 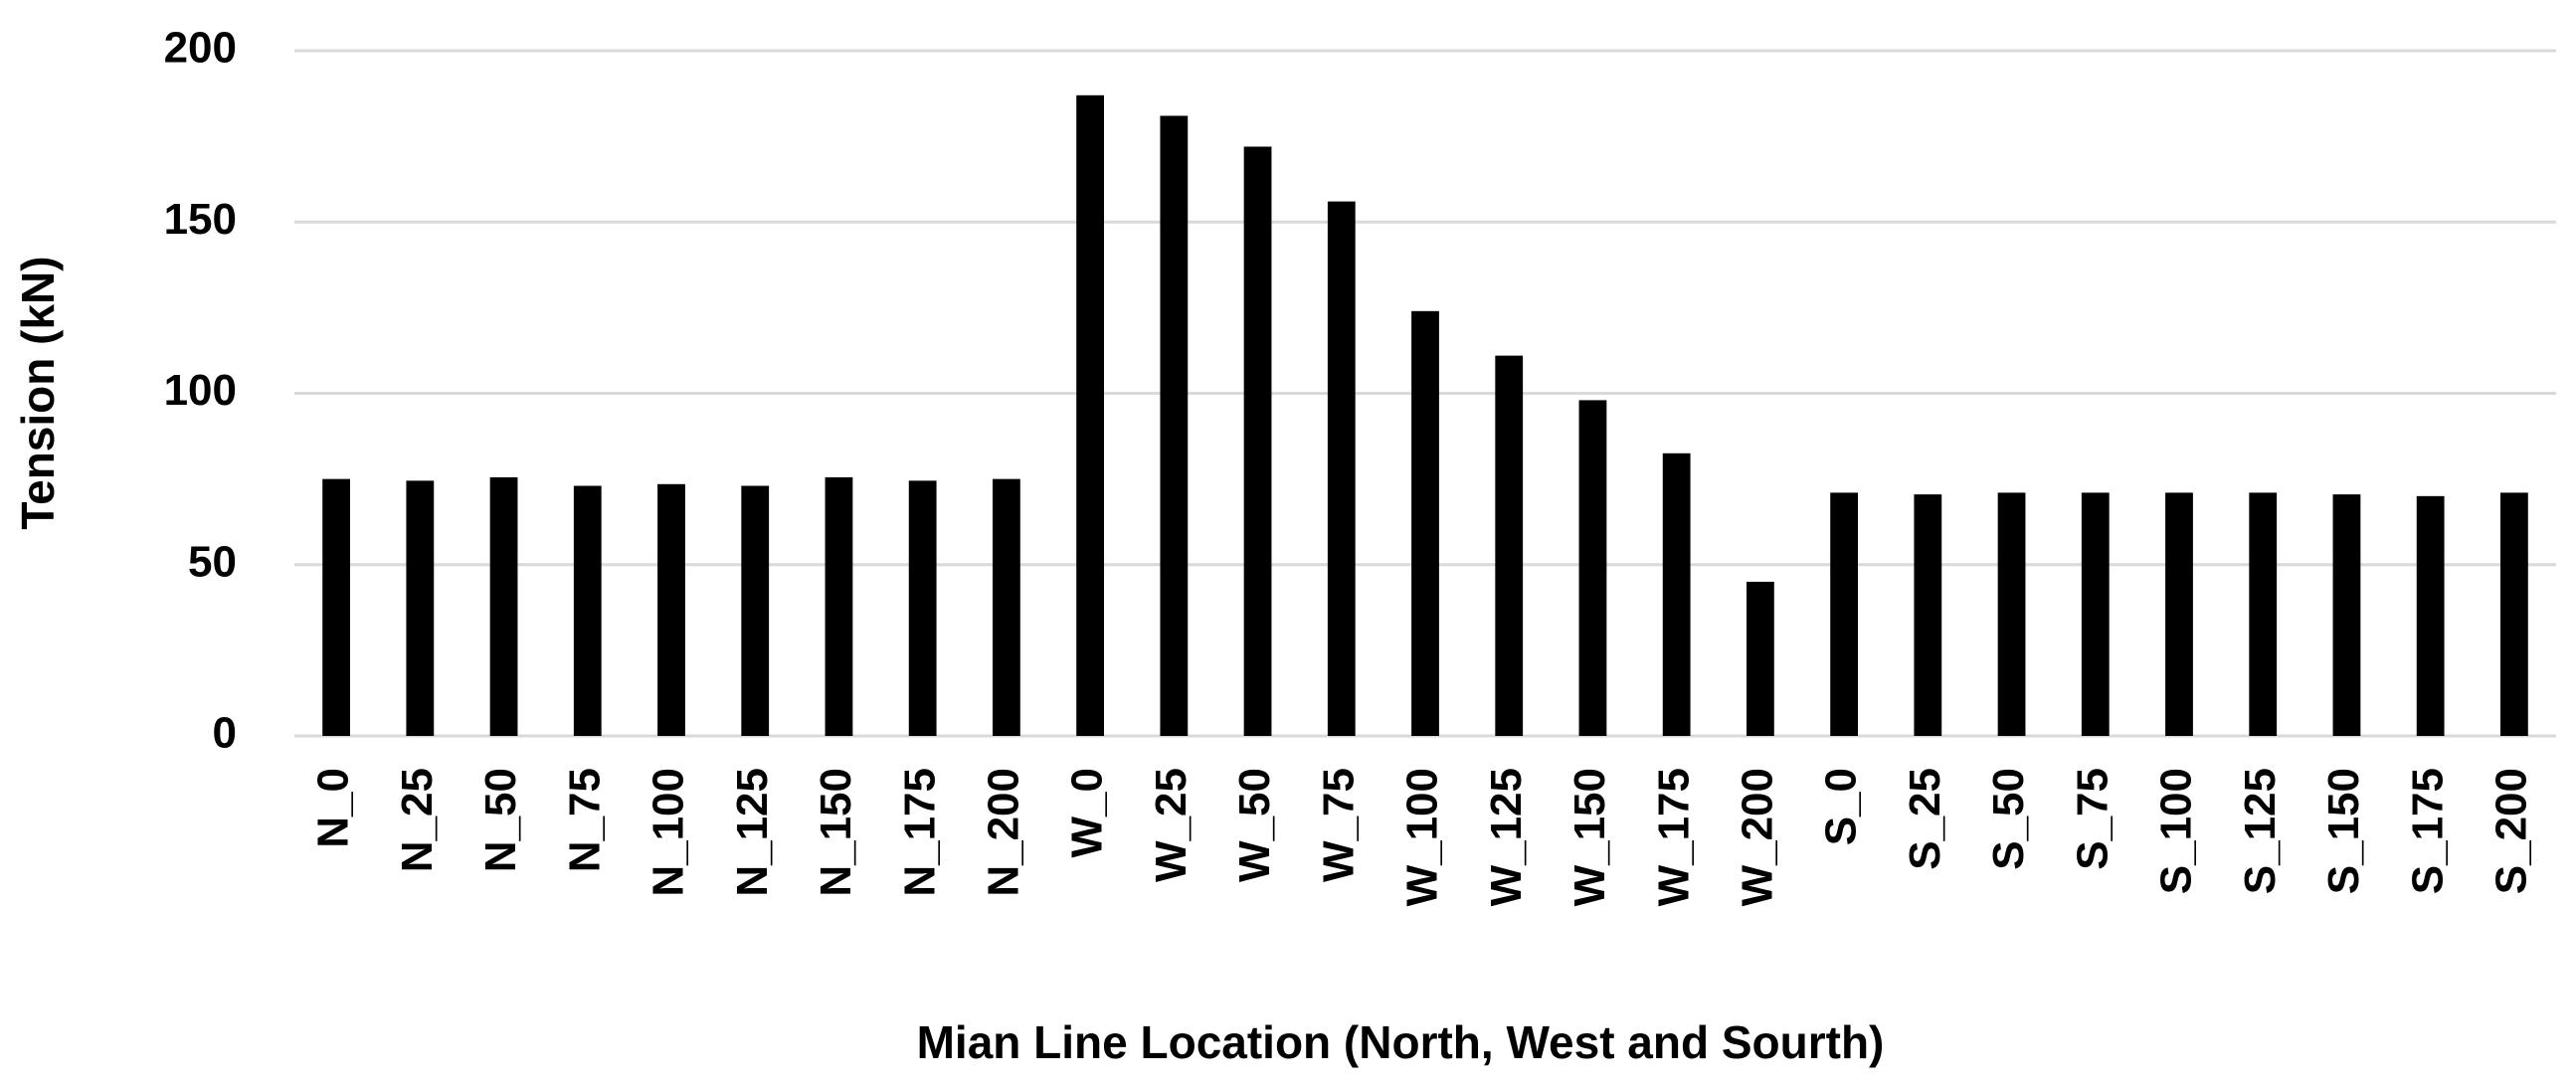 I want to click on x-tick-label: N_25, so click(x=417, y=820).